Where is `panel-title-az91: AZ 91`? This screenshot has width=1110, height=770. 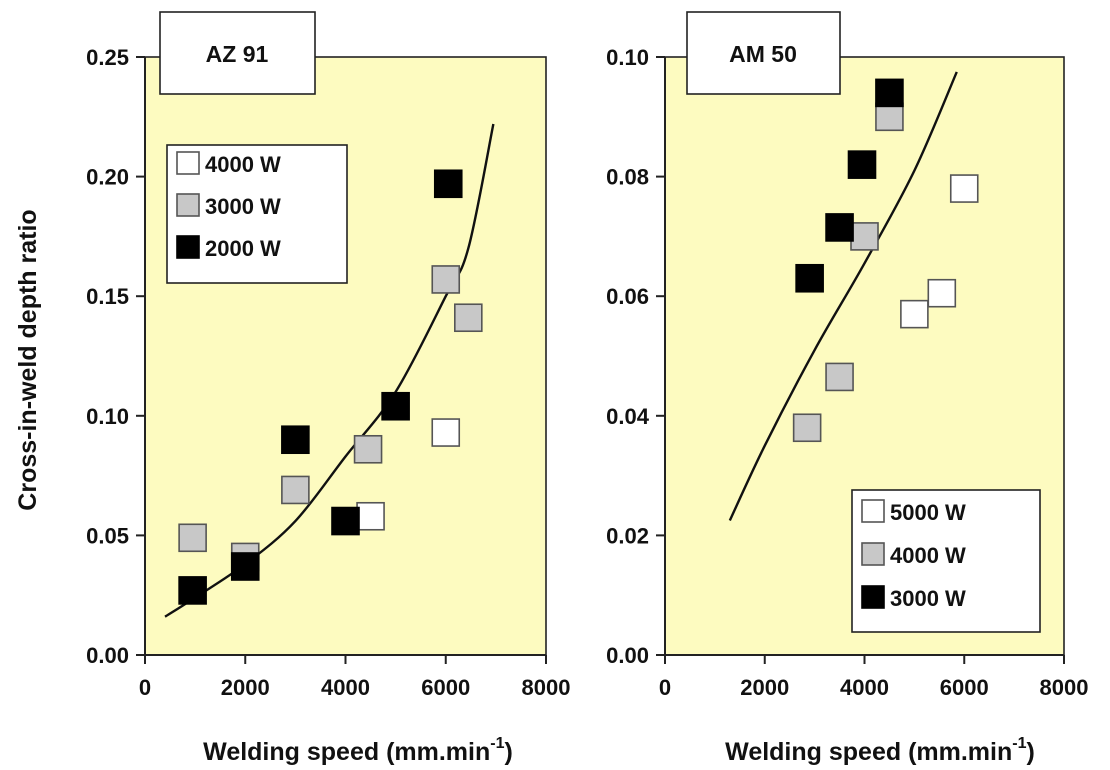
panel-title-az91: AZ 91 is located at coordinates (237, 54).